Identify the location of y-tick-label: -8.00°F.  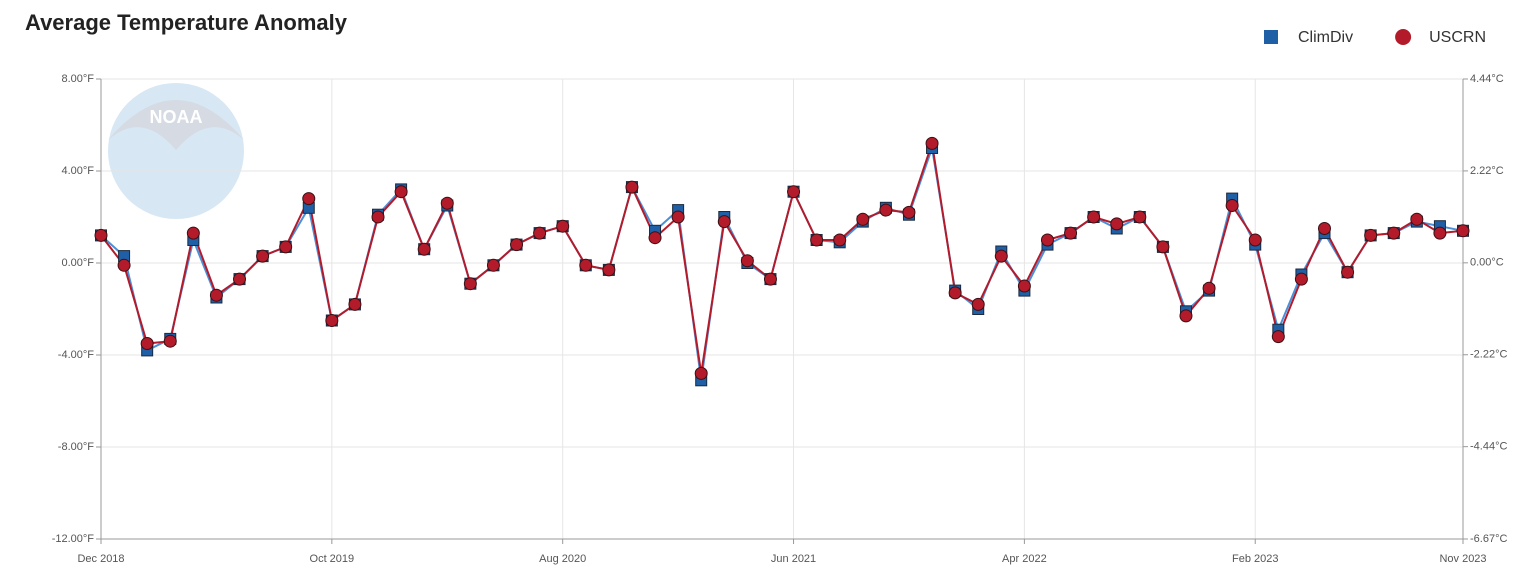
(76, 447).